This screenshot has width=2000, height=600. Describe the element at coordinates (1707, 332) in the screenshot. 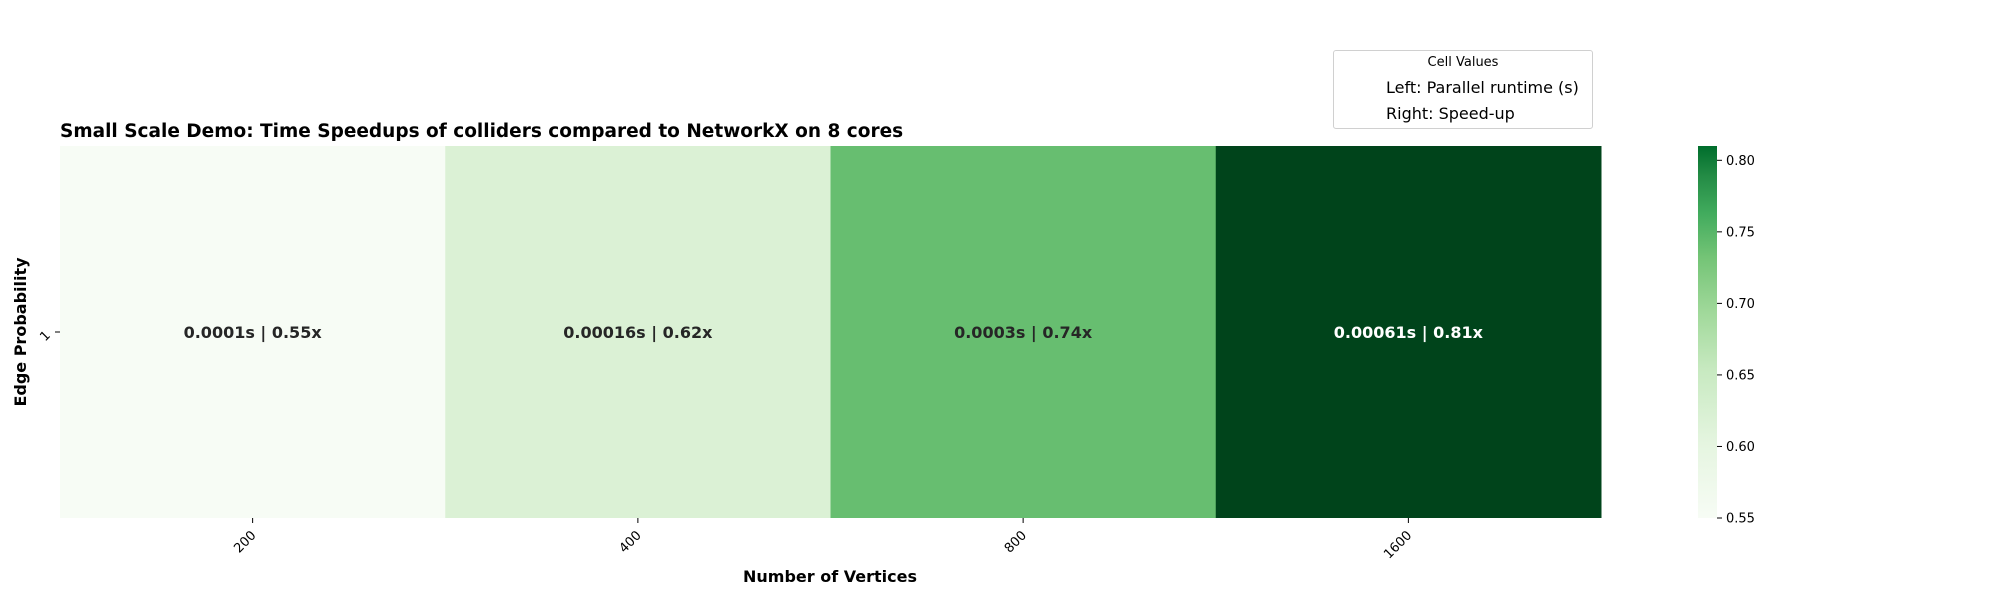

I see `colorbar` at that location.